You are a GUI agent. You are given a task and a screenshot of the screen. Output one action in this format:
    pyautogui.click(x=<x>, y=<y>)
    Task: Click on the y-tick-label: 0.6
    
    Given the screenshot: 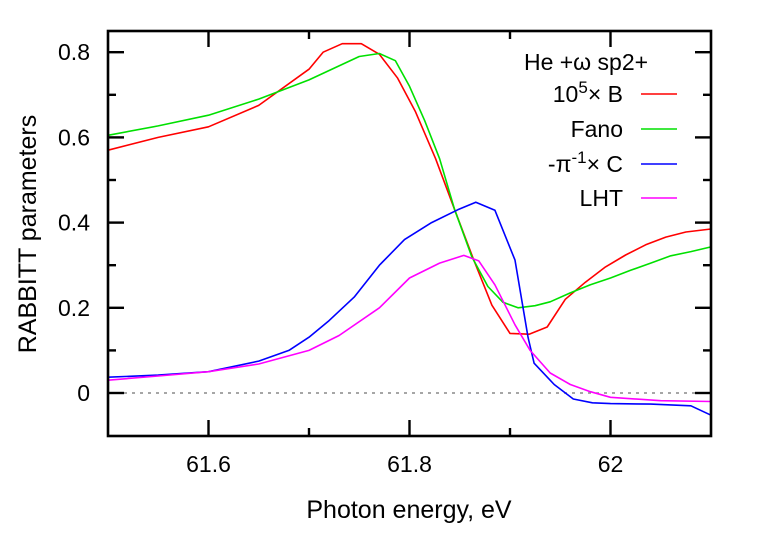 What is the action you would take?
    pyautogui.click(x=74, y=137)
    